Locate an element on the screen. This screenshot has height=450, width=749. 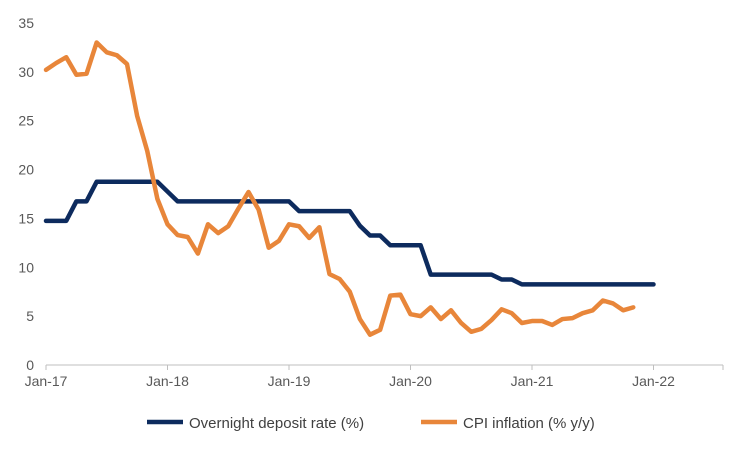
x-tick-label: Jan-18 is located at coordinates (167, 381).